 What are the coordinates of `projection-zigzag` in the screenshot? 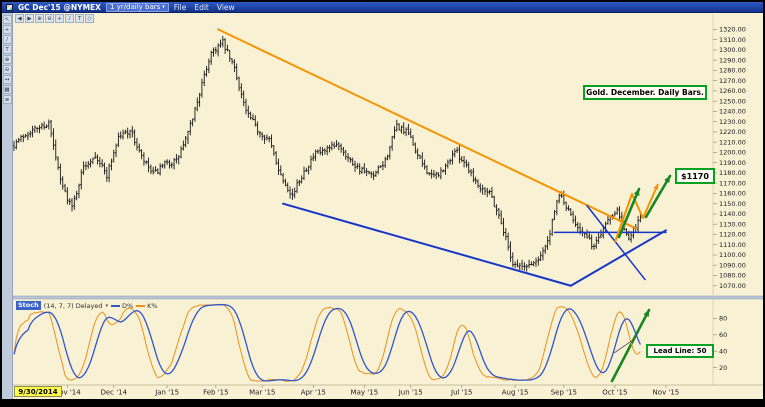 It's located at (636, 213).